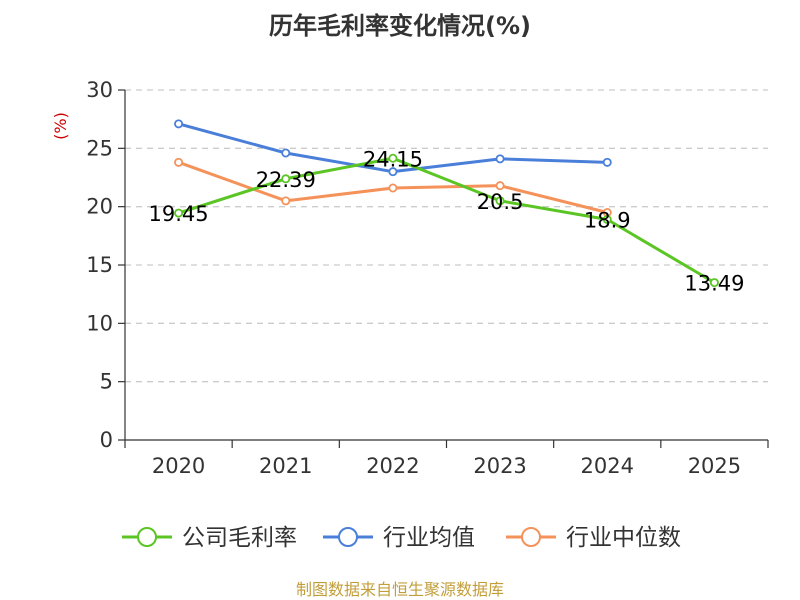 The height and width of the screenshot is (600, 800). What do you see at coordinates (99, 90) in the screenshot?
I see `y-tick-label: 30` at bounding box center [99, 90].